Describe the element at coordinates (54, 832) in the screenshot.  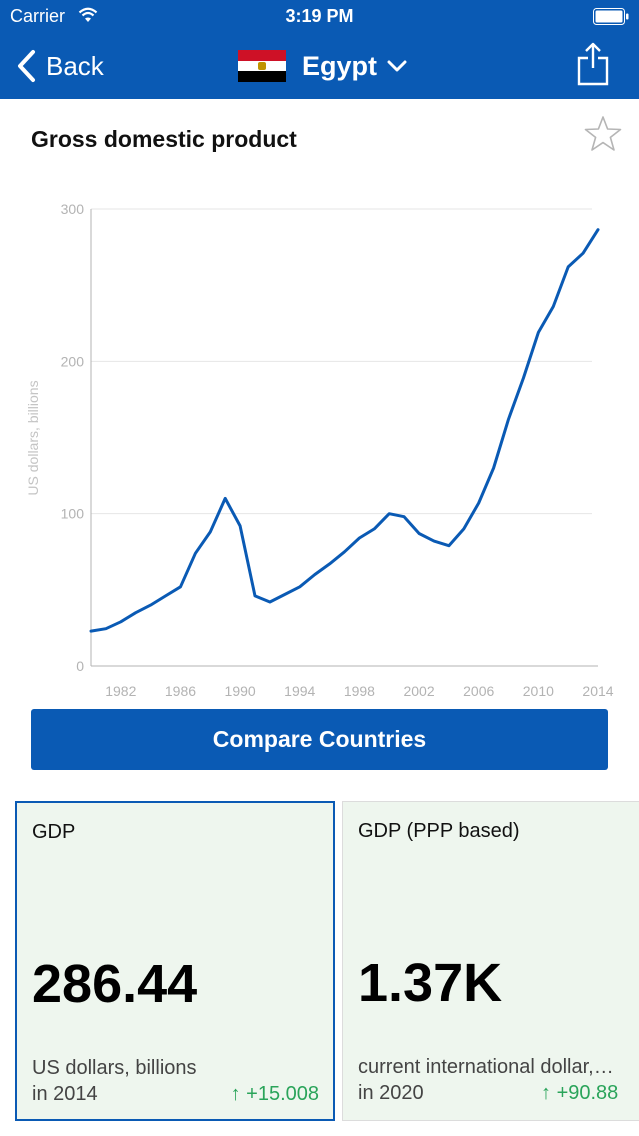
I see `card-label: GDP` at that location.